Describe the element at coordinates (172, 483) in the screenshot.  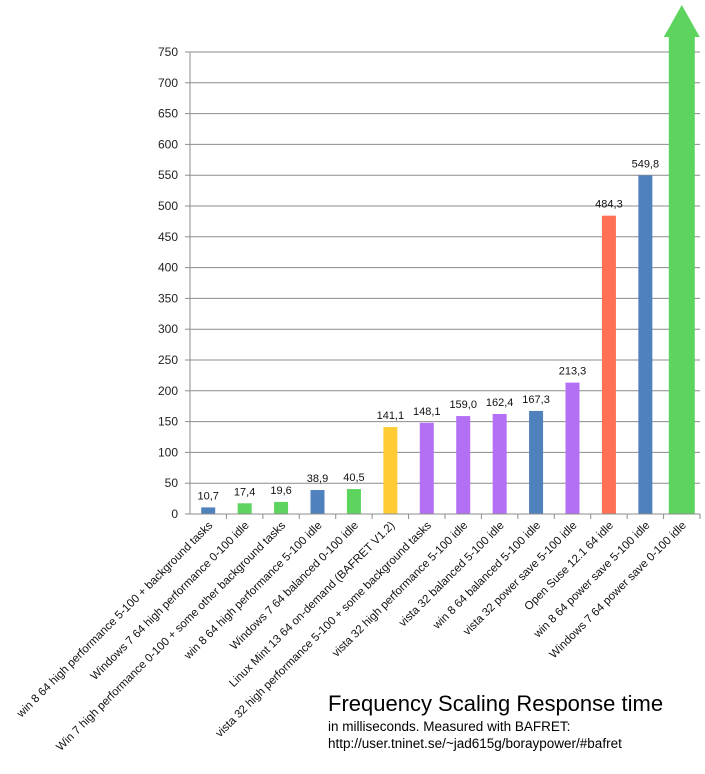
I see `y-tick-label: 50` at that location.